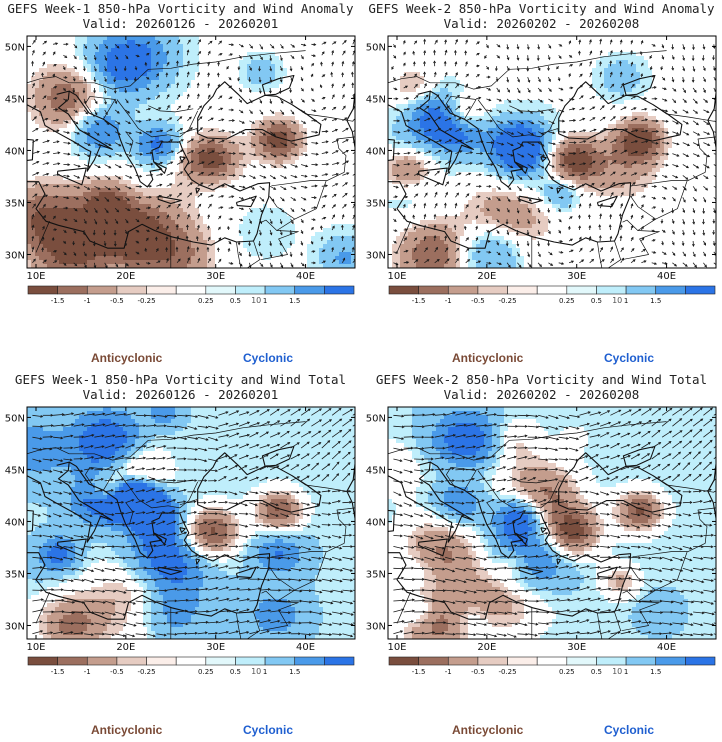  I want to click on lat-tick-label: 45N, so click(15, 99).